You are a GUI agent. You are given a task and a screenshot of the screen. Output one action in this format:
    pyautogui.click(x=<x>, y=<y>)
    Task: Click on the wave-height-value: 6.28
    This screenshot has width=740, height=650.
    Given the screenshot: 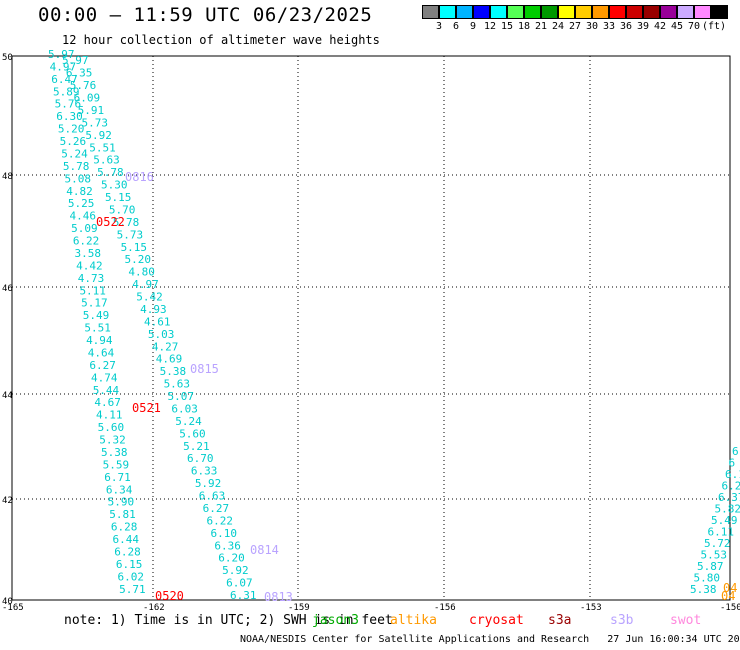 What is the action you would take?
    pyautogui.click(x=124, y=527)
    